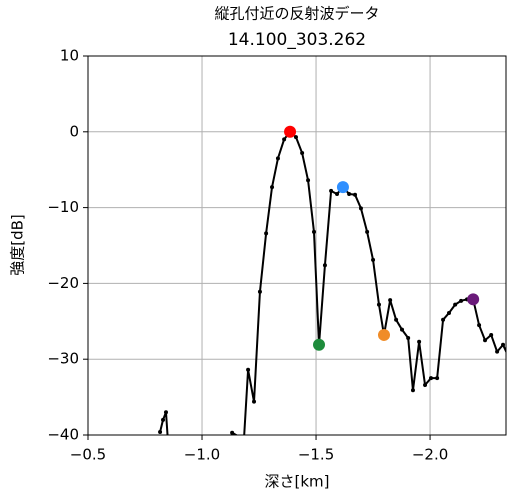 The image size is (511, 495). What do you see at coordinates (74, 131) in the screenshot?
I see `y-tick-label: 0` at bounding box center [74, 131].